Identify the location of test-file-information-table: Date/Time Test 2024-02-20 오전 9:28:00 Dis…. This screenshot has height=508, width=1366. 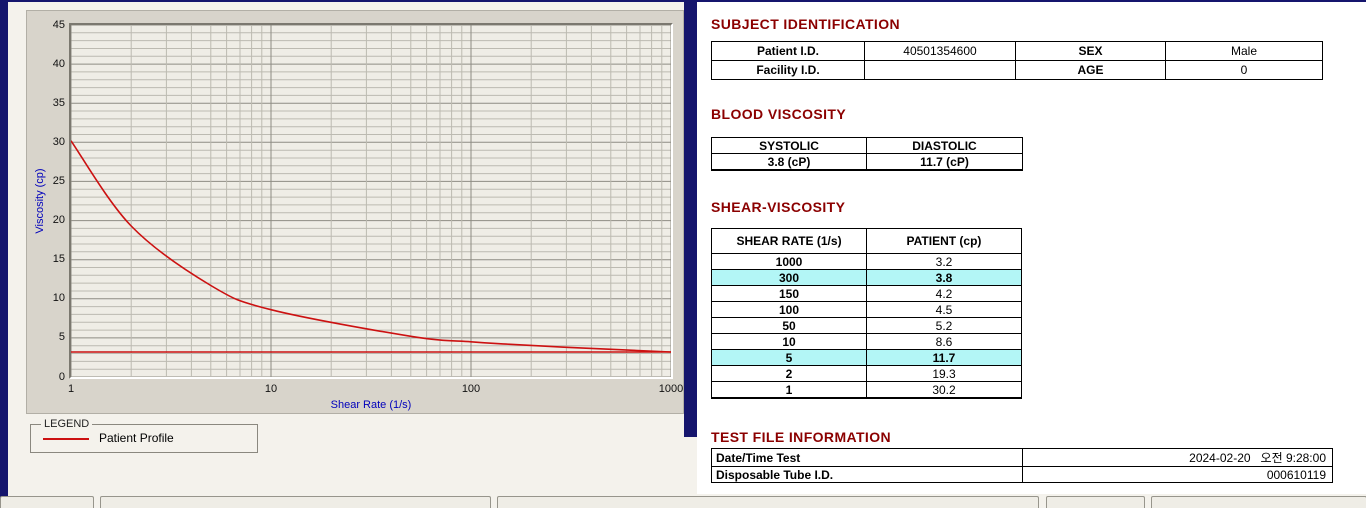
(1022, 465).